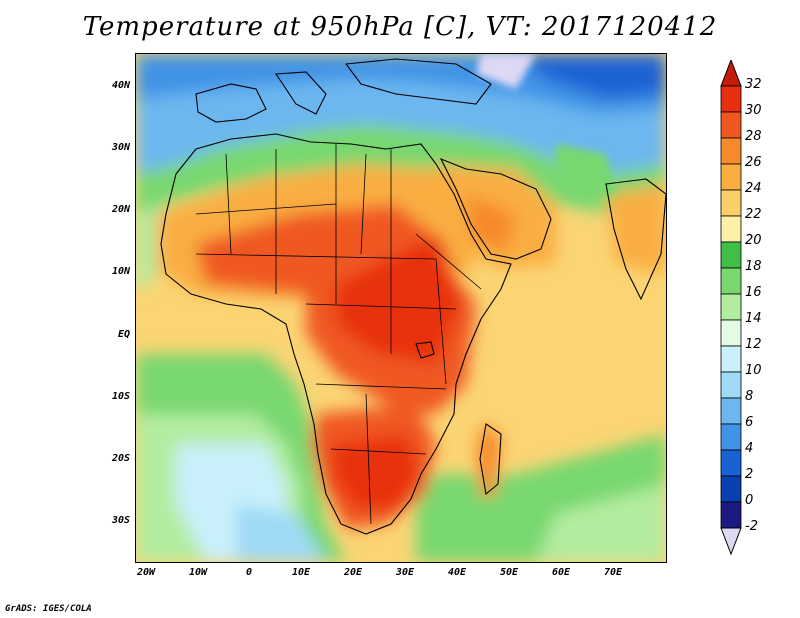 This screenshot has height=618, width=800. Describe the element at coordinates (753, 188) in the screenshot. I see `cbar-label-24: 24` at that location.